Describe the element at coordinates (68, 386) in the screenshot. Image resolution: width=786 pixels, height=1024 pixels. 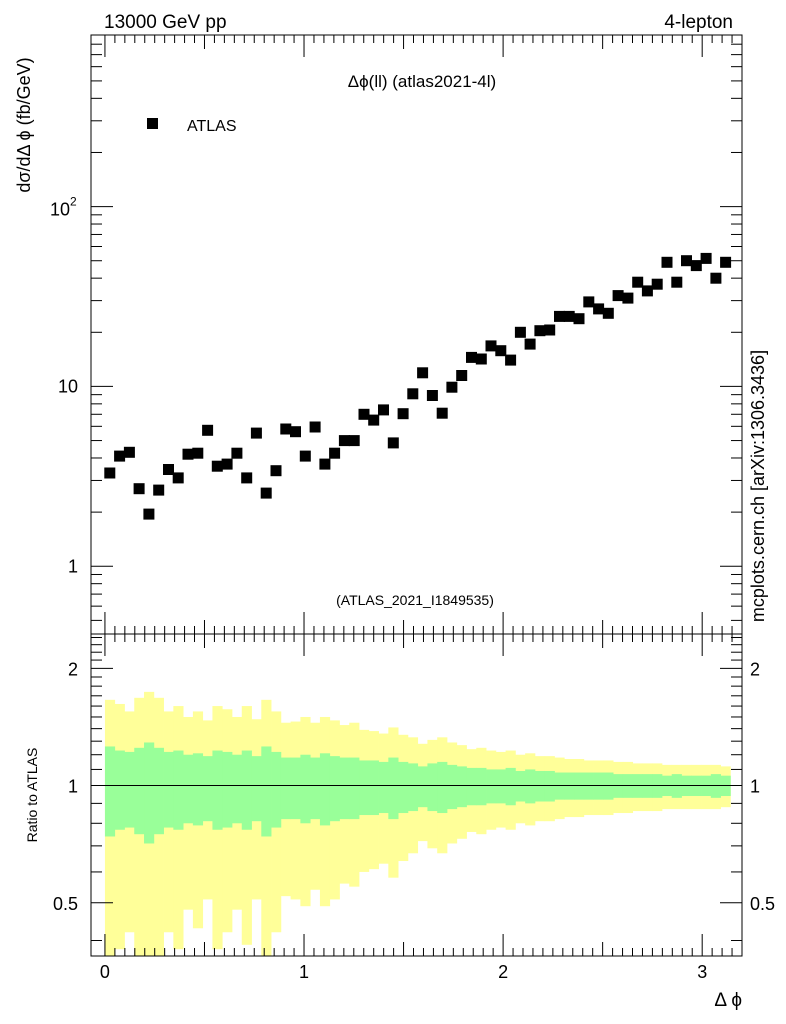
I see `main-y-tick-label: 10` at that location.